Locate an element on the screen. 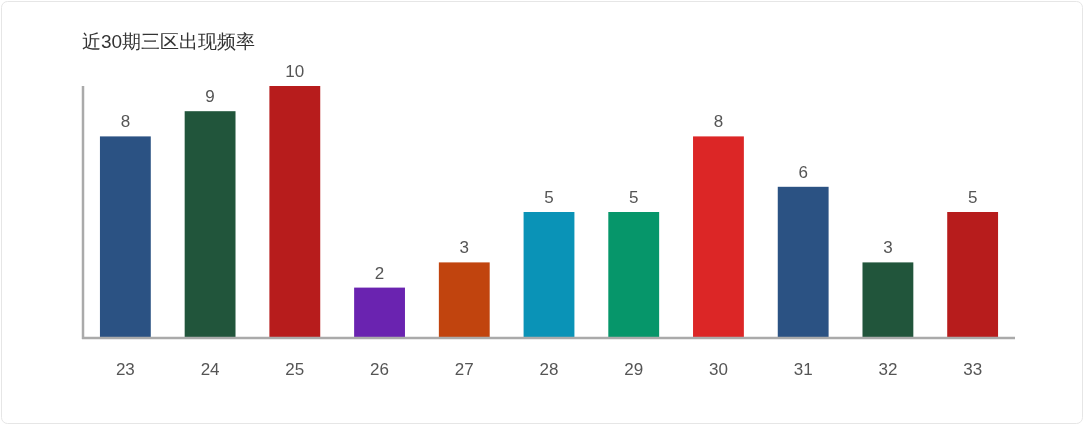  x-tick-label: 31 is located at coordinates (803, 369).